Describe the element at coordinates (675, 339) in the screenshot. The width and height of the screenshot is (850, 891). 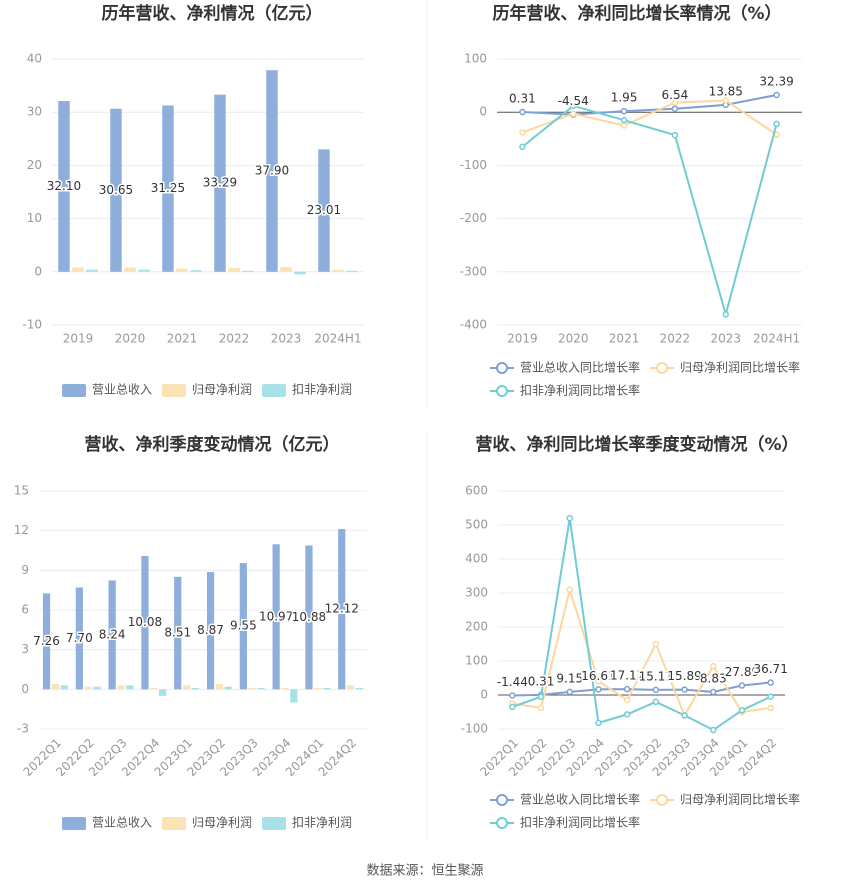
I see `x-tick-label: 2022` at that location.